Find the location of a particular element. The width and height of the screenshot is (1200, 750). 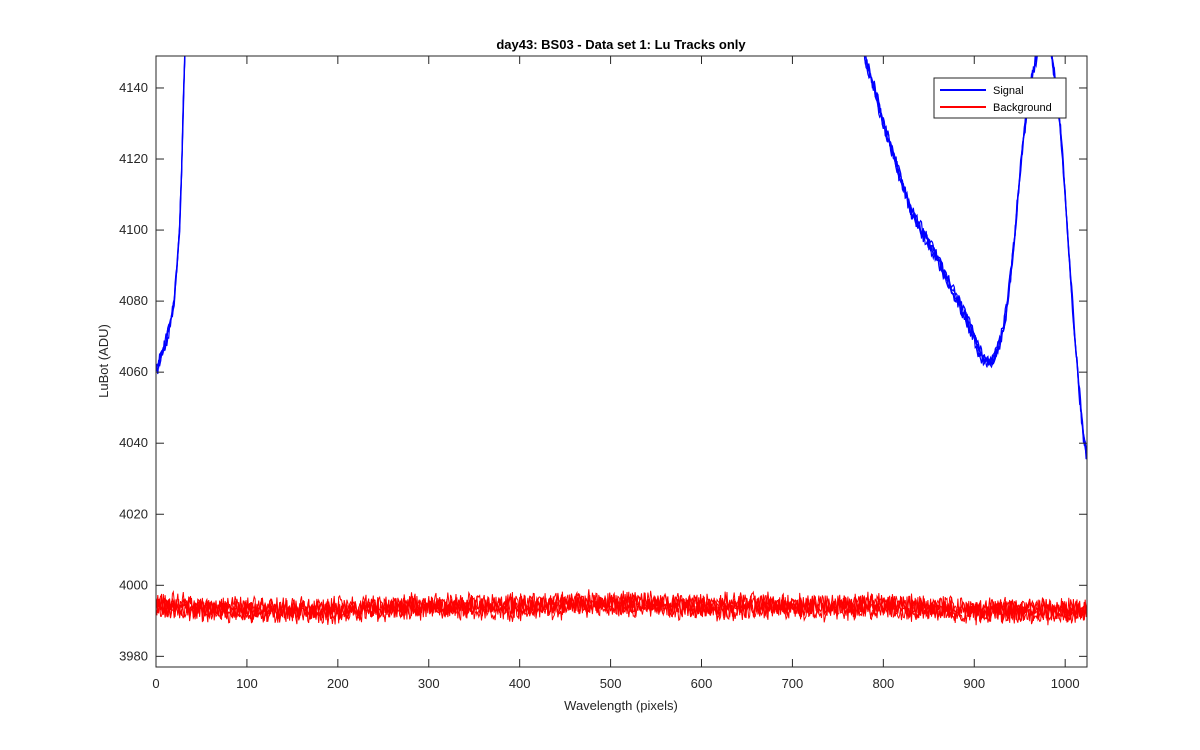

legend-box is located at coordinates (1000, 98).